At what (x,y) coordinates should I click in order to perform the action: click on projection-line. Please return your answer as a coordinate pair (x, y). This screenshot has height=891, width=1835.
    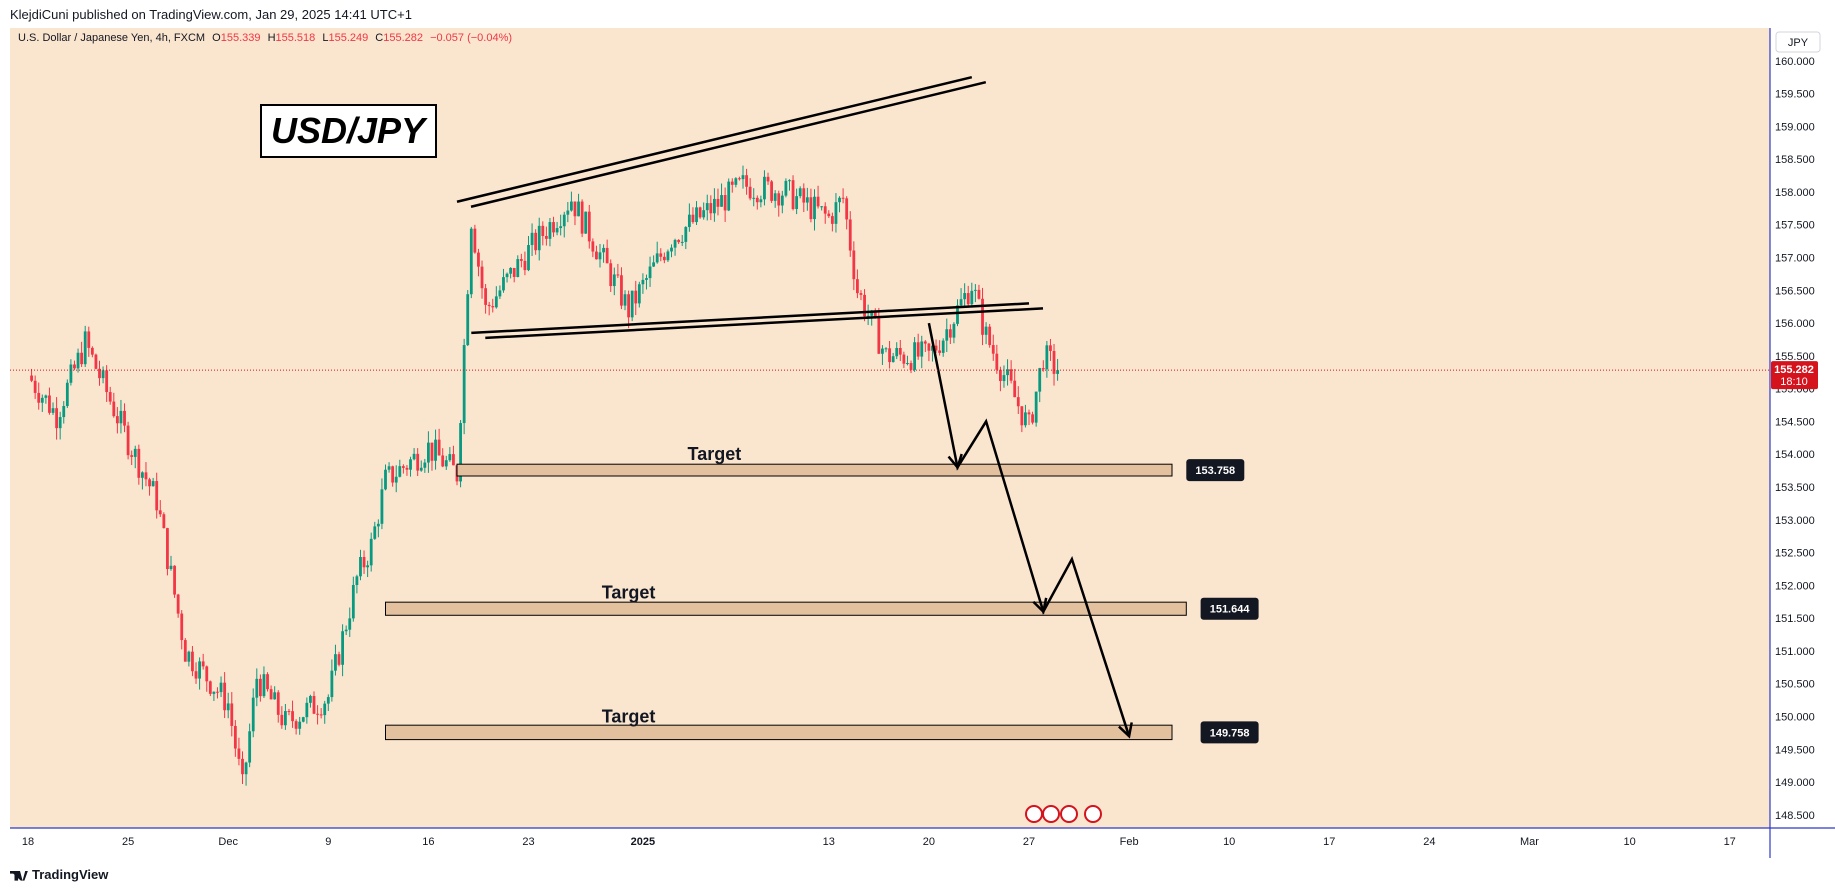
    Looking at the image, I should click on (1029, 529).